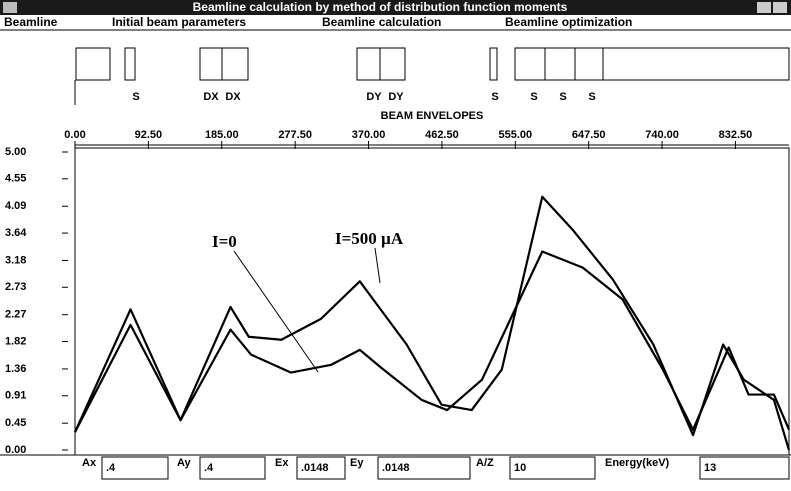 This screenshot has width=791, height=491. I want to click on parameter-label: Ey, so click(357, 463).